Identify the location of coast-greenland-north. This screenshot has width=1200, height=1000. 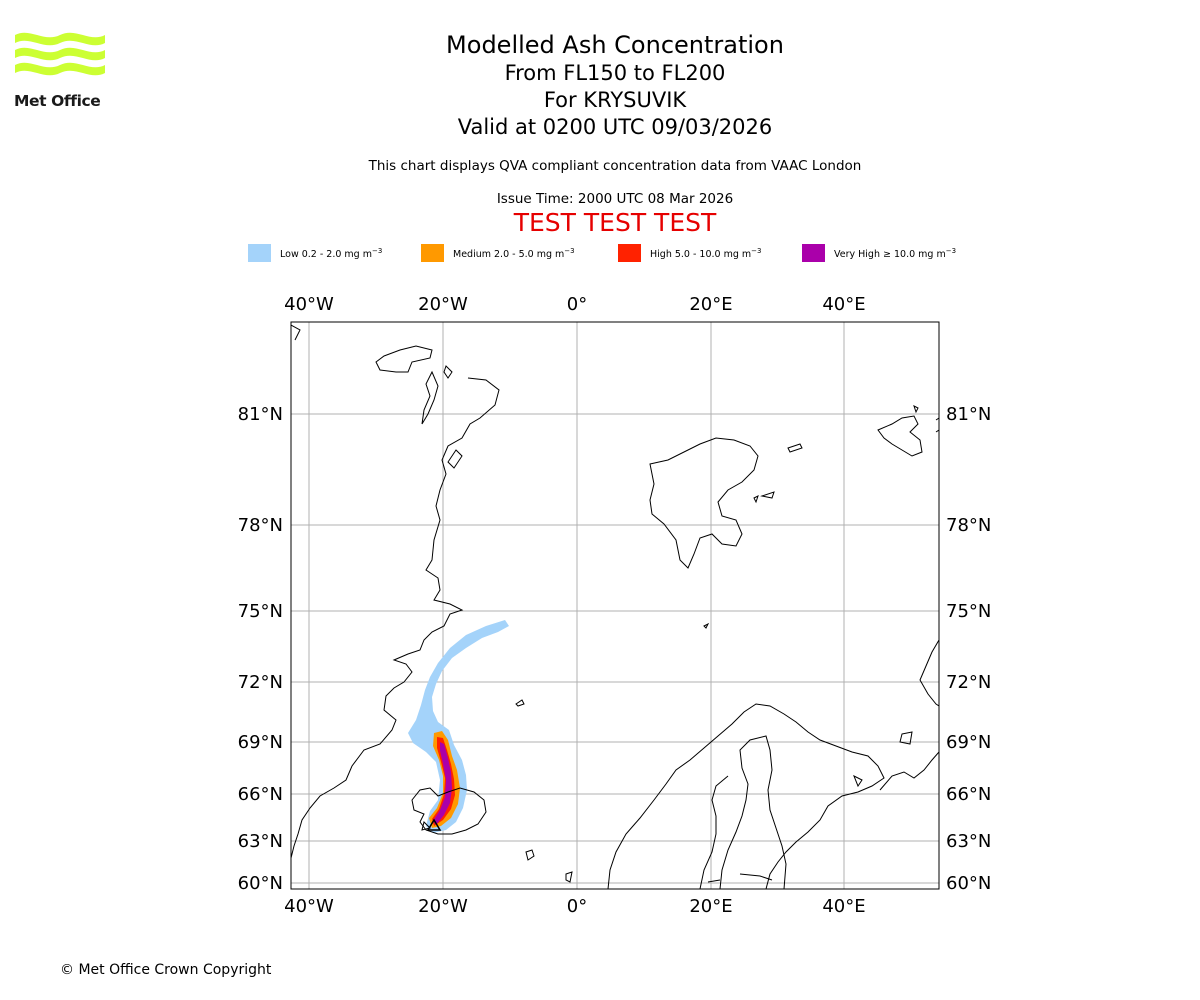
(442, 419).